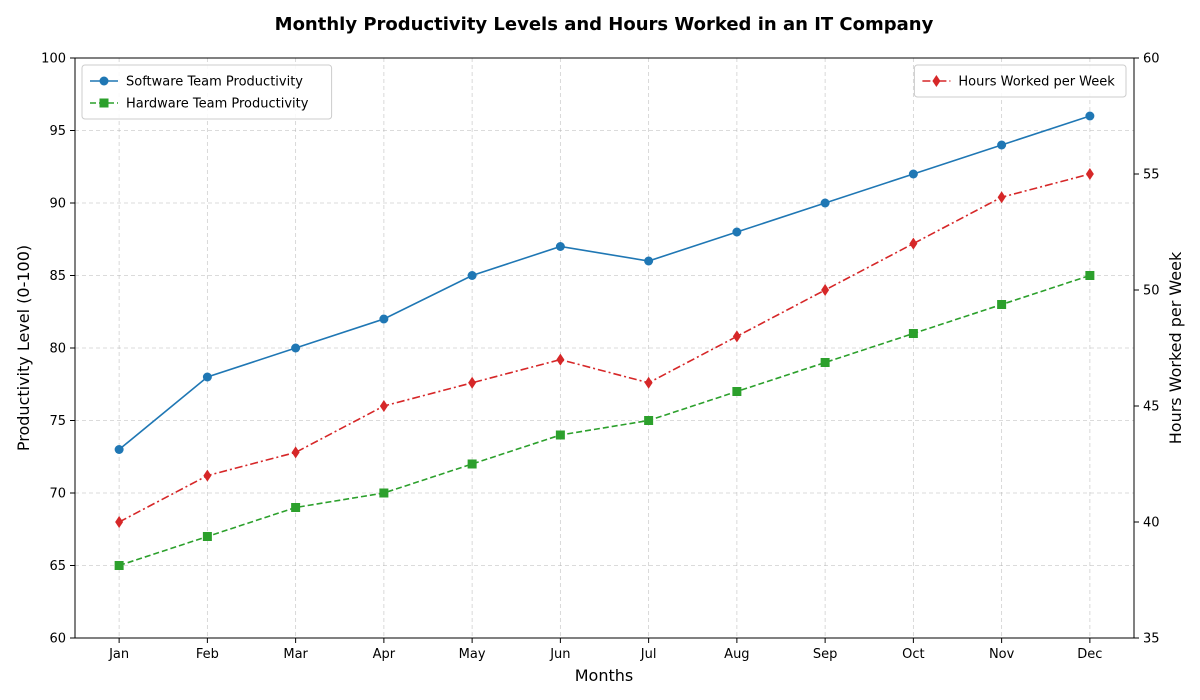 The image size is (1200, 700). What do you see at coordinates (57, 131) in the screenshot?
I see `y-tick-label: 95` at bounding box center [57, 131].